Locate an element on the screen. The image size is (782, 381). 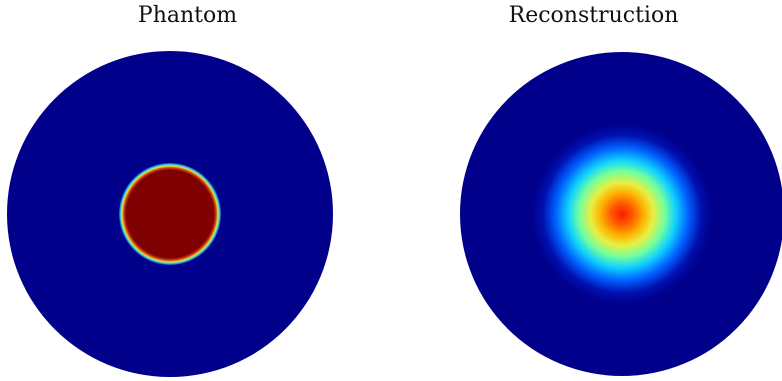
phantom-inclusion is located at coordinates (170, 214).